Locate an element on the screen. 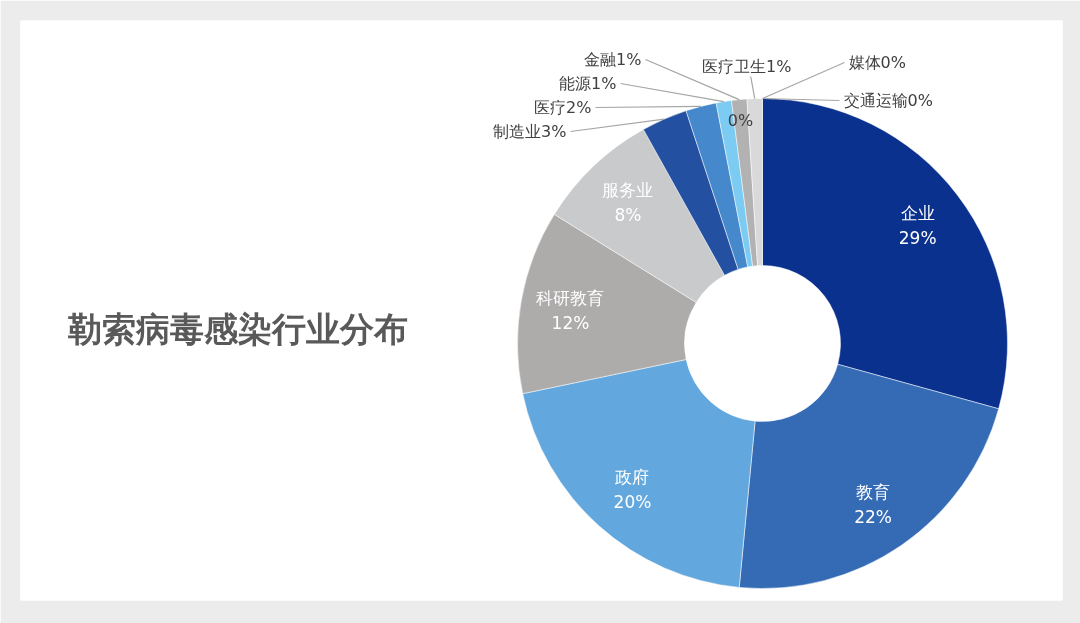 This screenshot has height=623, width=1080. slice-label: 金融1% is located at coordinates (613, 59).